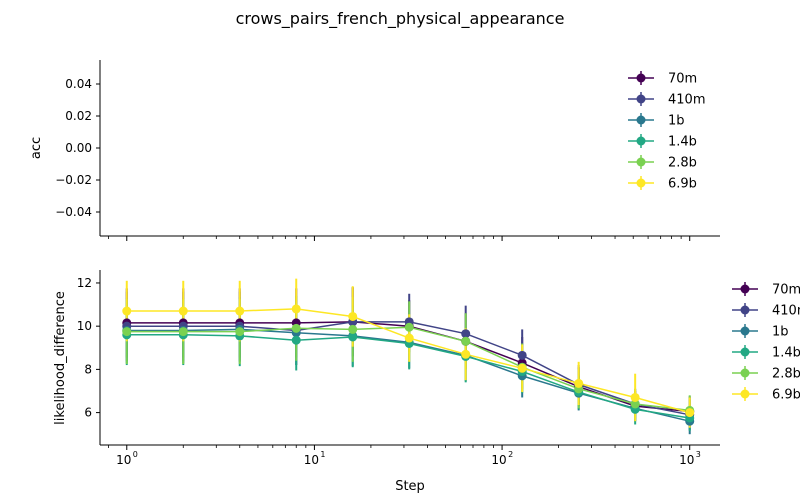 This screenshot has height=500, width=800. I want to click on top-legend: 70m 410m 1b 1.4b 2.8b 6.9b, so click(666, 131).